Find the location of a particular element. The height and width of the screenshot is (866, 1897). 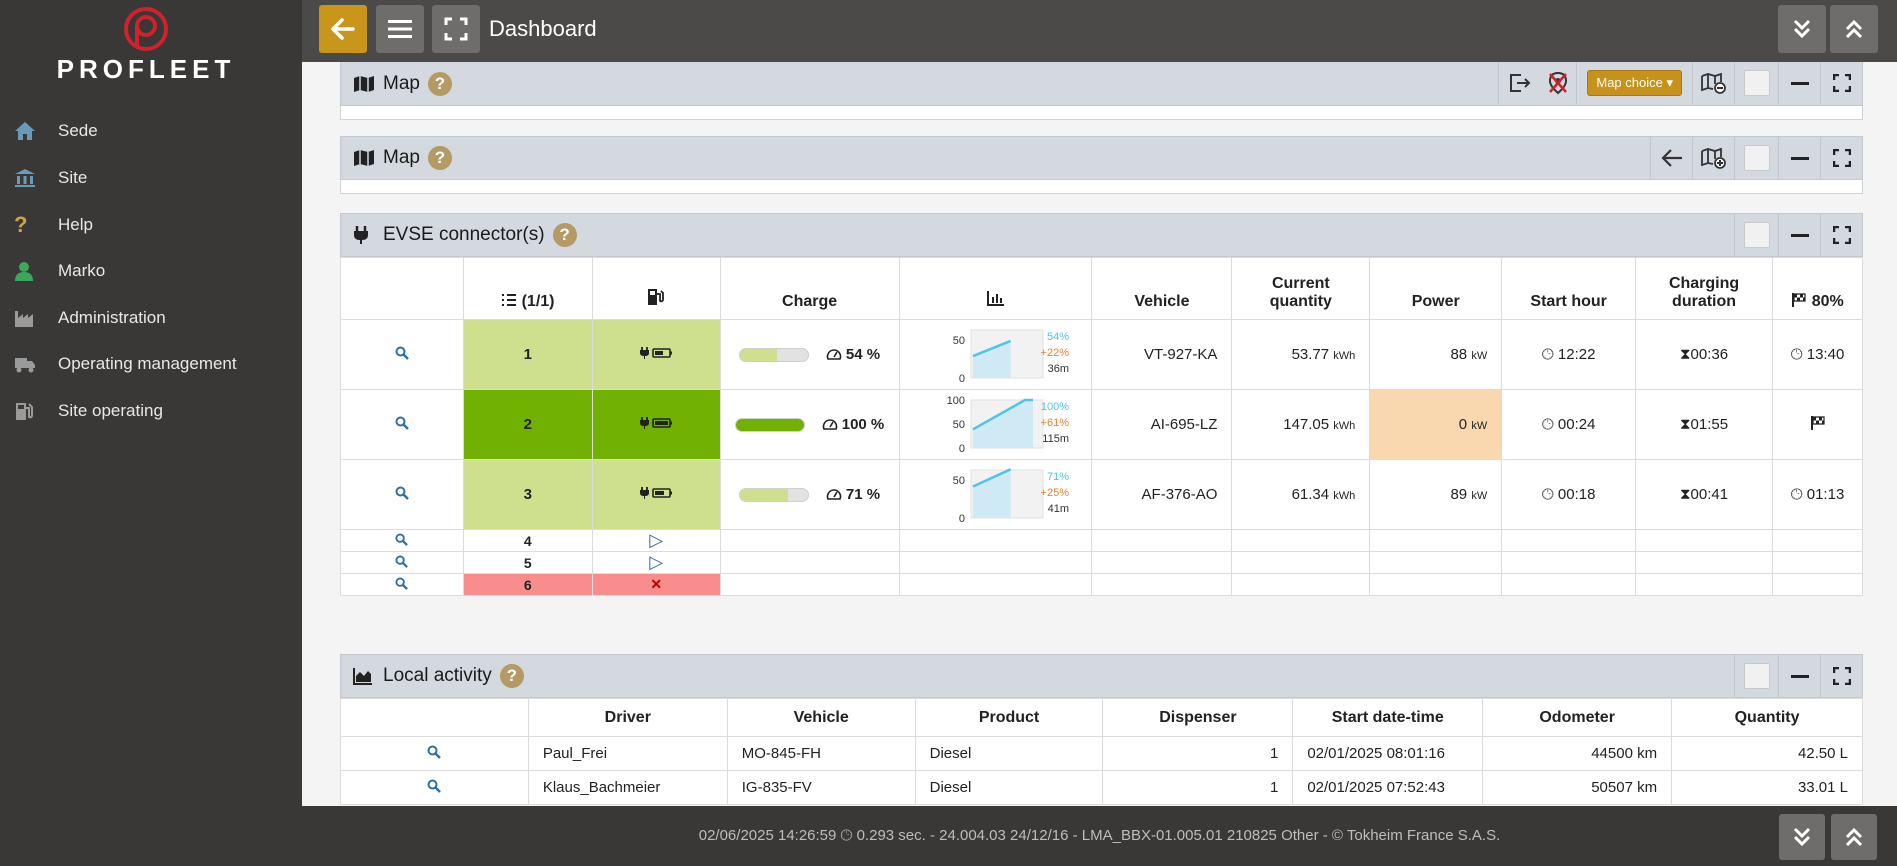

map-choice-dropdown: Map choice ▾ is located at coordinates (1634, 83).